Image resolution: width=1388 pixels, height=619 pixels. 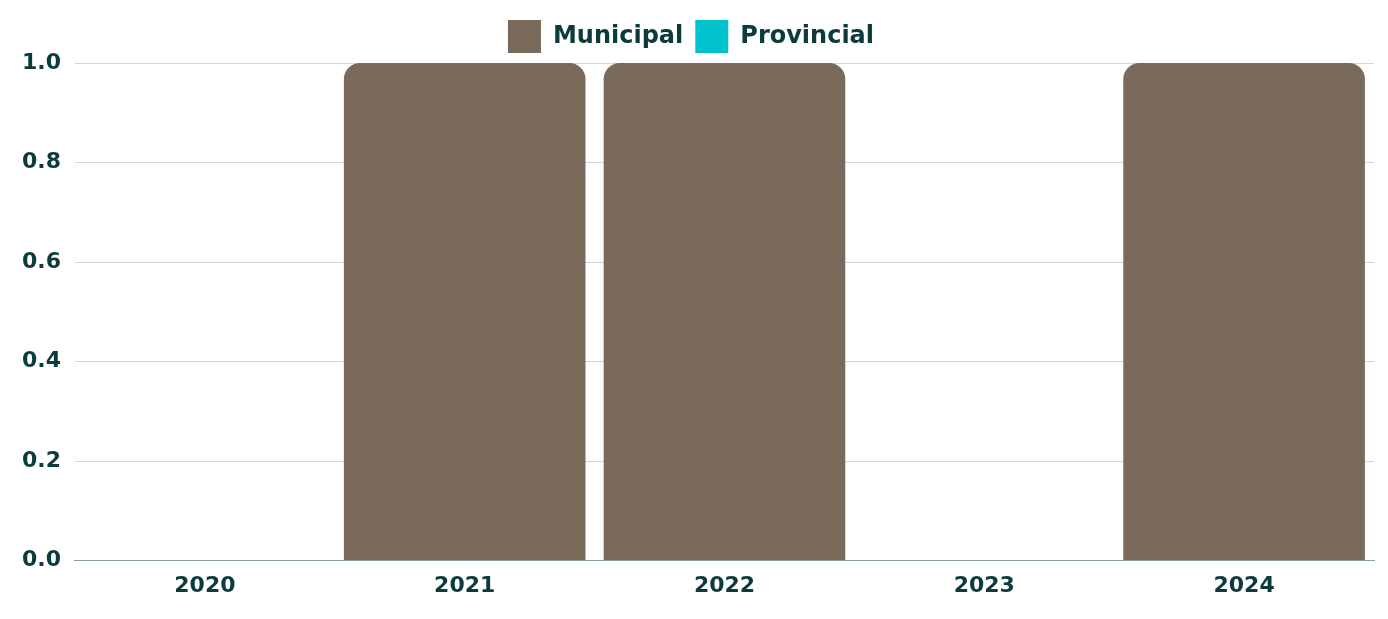 What do you see at coordinates (984, 584) in the screenshot?
I see `x-tick-label: 2023` at bounding box center [984, 584].